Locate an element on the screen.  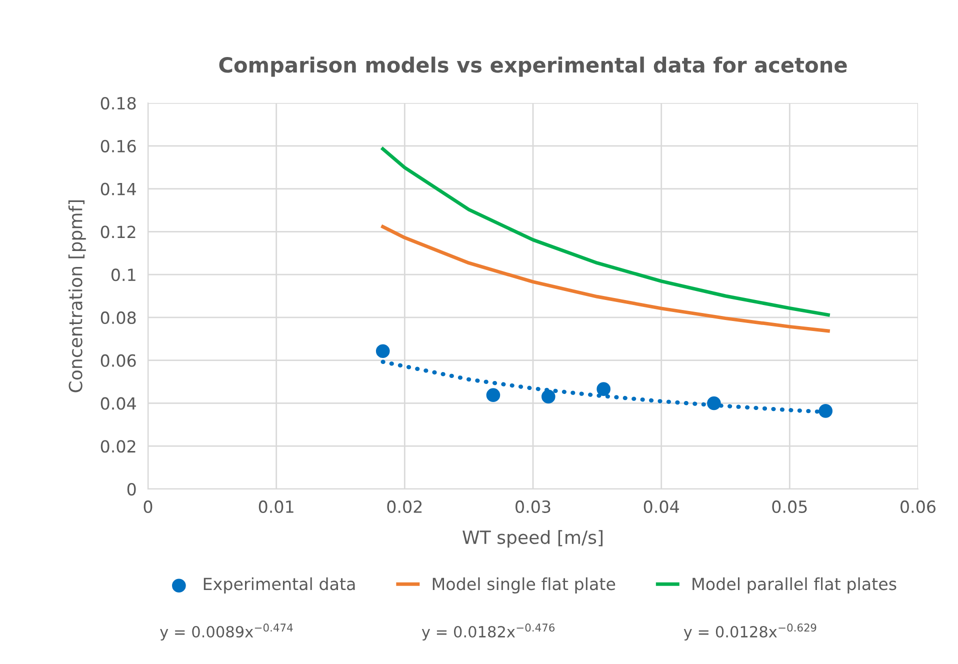
chart-title: Comparison models vs experimental data for acetone is located at coordinates (533, 66).